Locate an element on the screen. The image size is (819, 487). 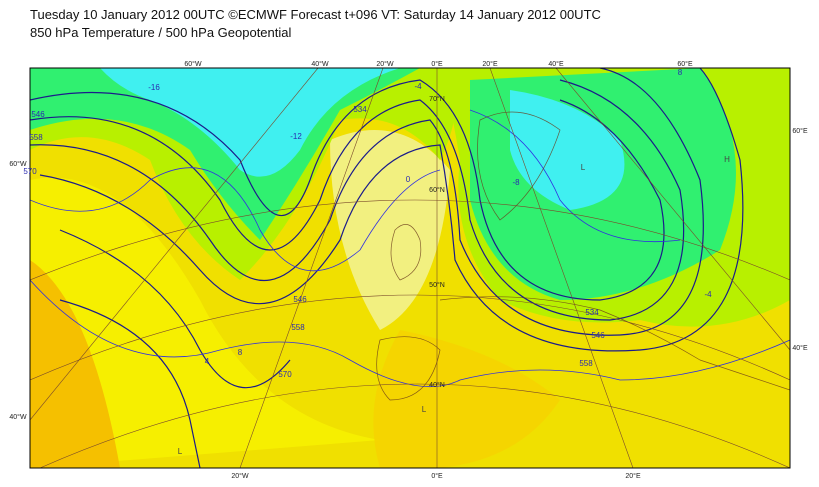
graticule-label: 70°N is located at coordinates (437, 99).